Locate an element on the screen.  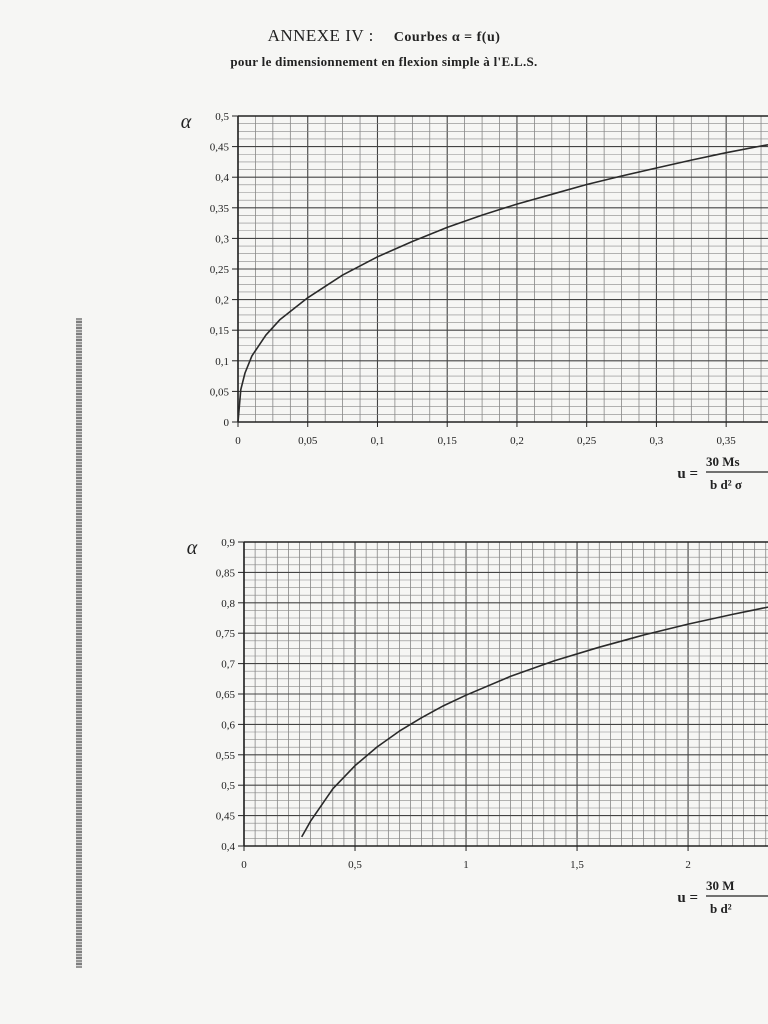
x-tick-label: 0,1 is located at coordinates (378, 441).